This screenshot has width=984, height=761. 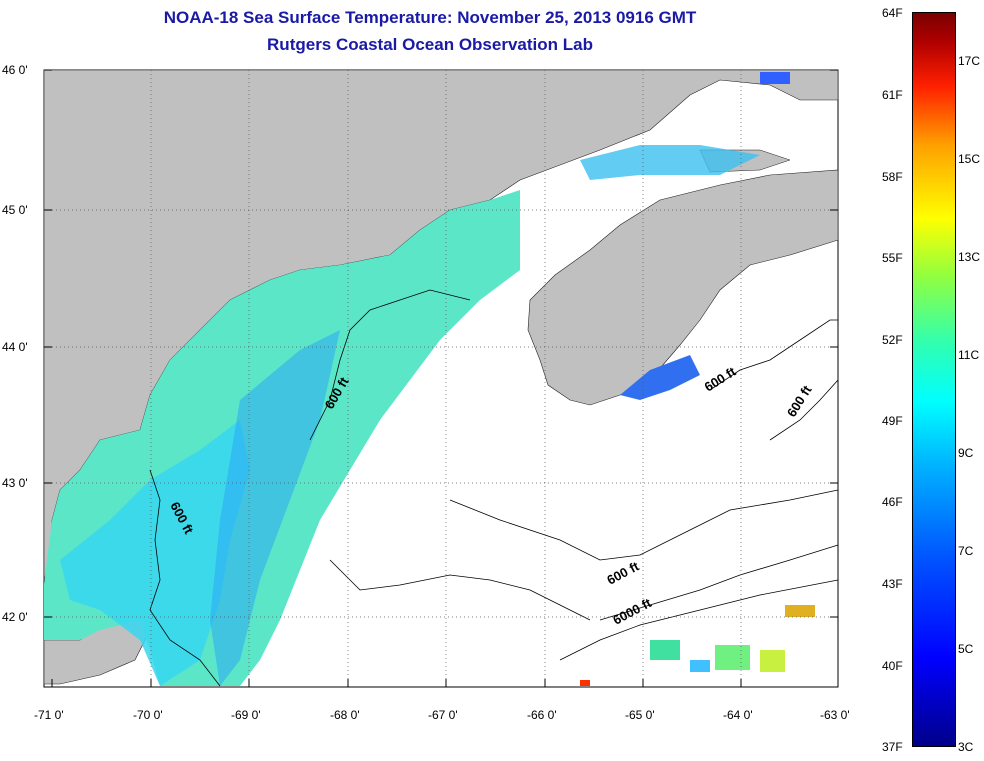 I want to click on colorbar-f-label: 52F, so click(x=892, y=340).